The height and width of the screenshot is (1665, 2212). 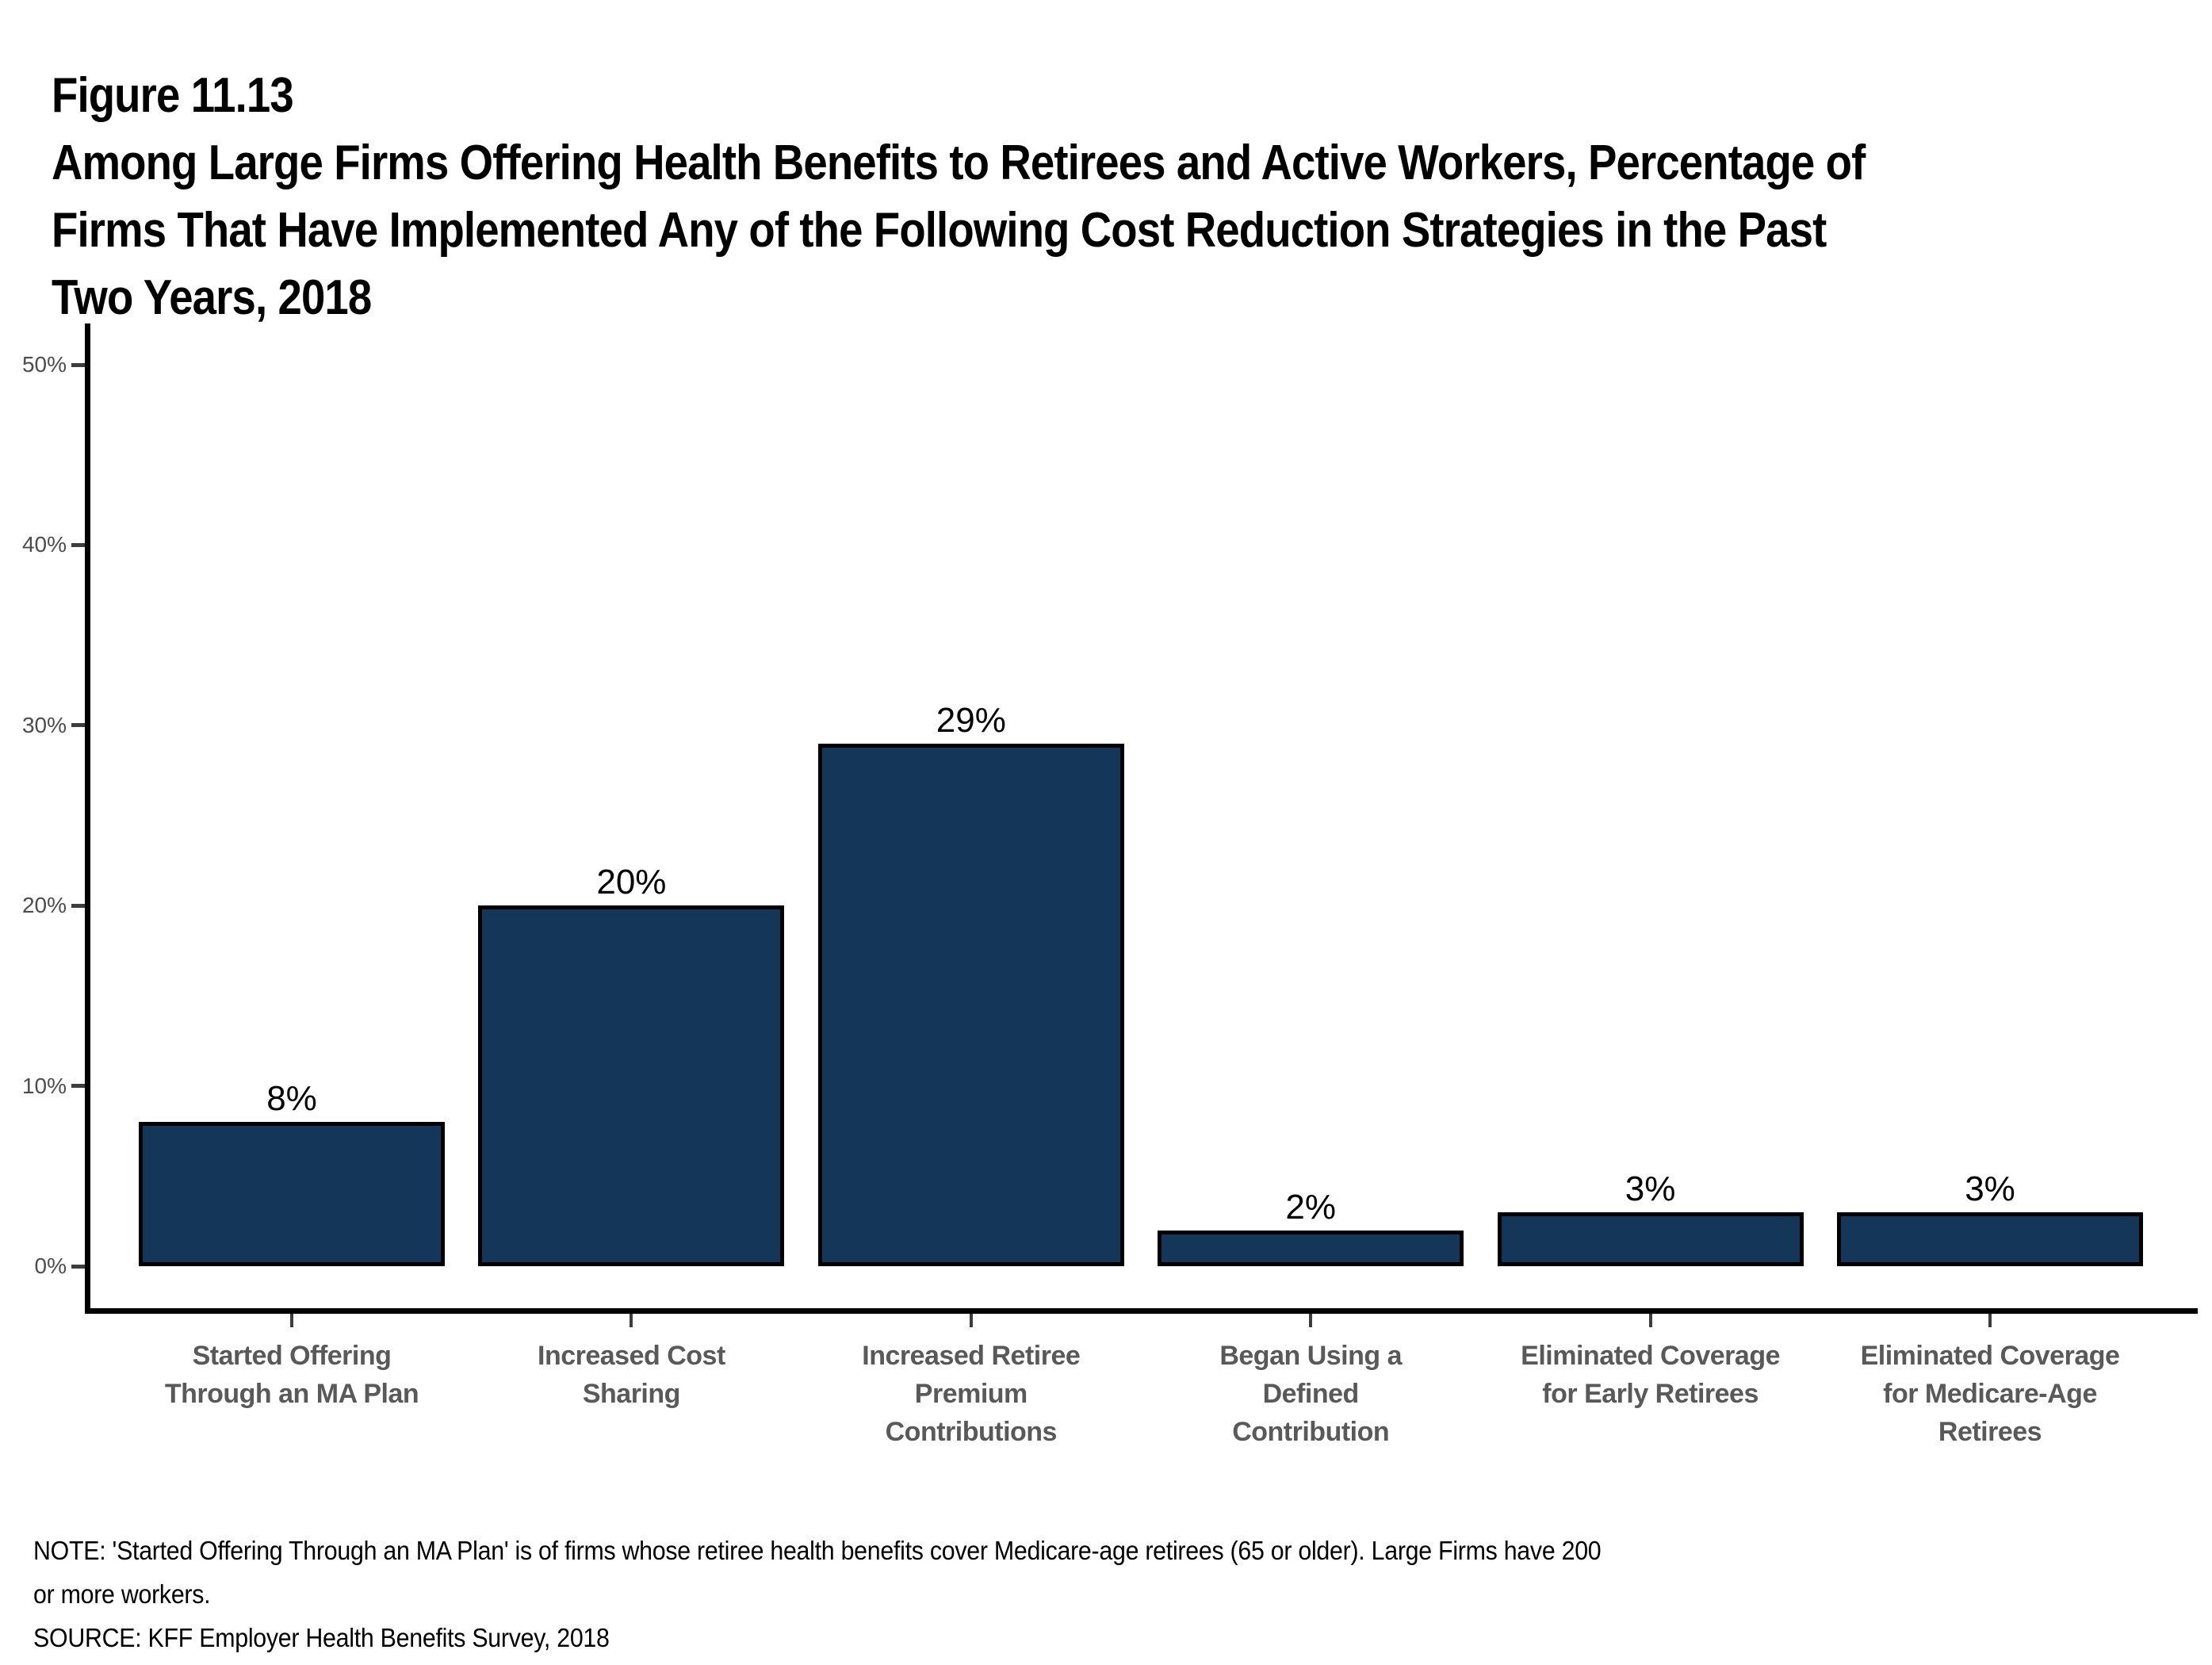 What do you see at coordinates (122, 1594) in the screenshot?
I see `note-line-2: or more workers.` at bounding box center [122, 1594].